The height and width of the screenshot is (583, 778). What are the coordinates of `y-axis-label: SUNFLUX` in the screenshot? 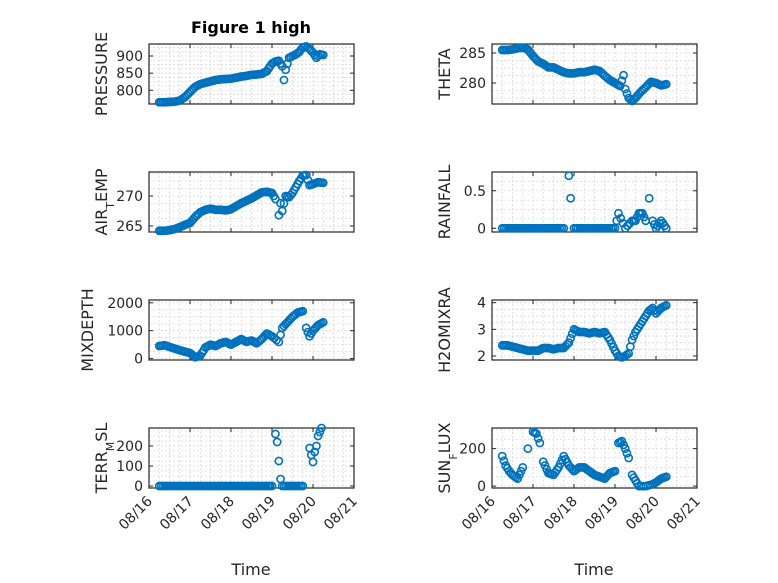 It's located at (447, 457).